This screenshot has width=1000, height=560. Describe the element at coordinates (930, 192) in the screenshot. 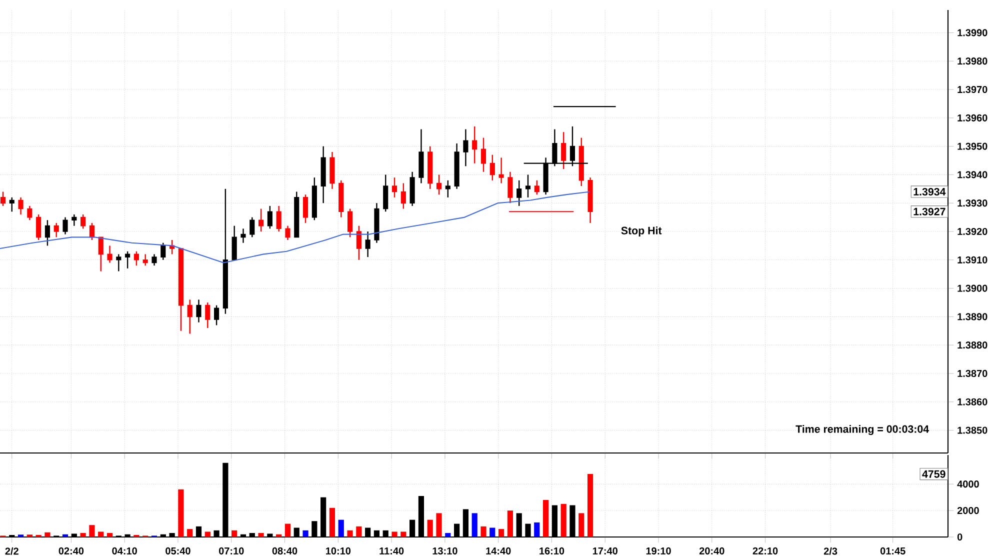

I see `annotation: 1.3934` at that location.